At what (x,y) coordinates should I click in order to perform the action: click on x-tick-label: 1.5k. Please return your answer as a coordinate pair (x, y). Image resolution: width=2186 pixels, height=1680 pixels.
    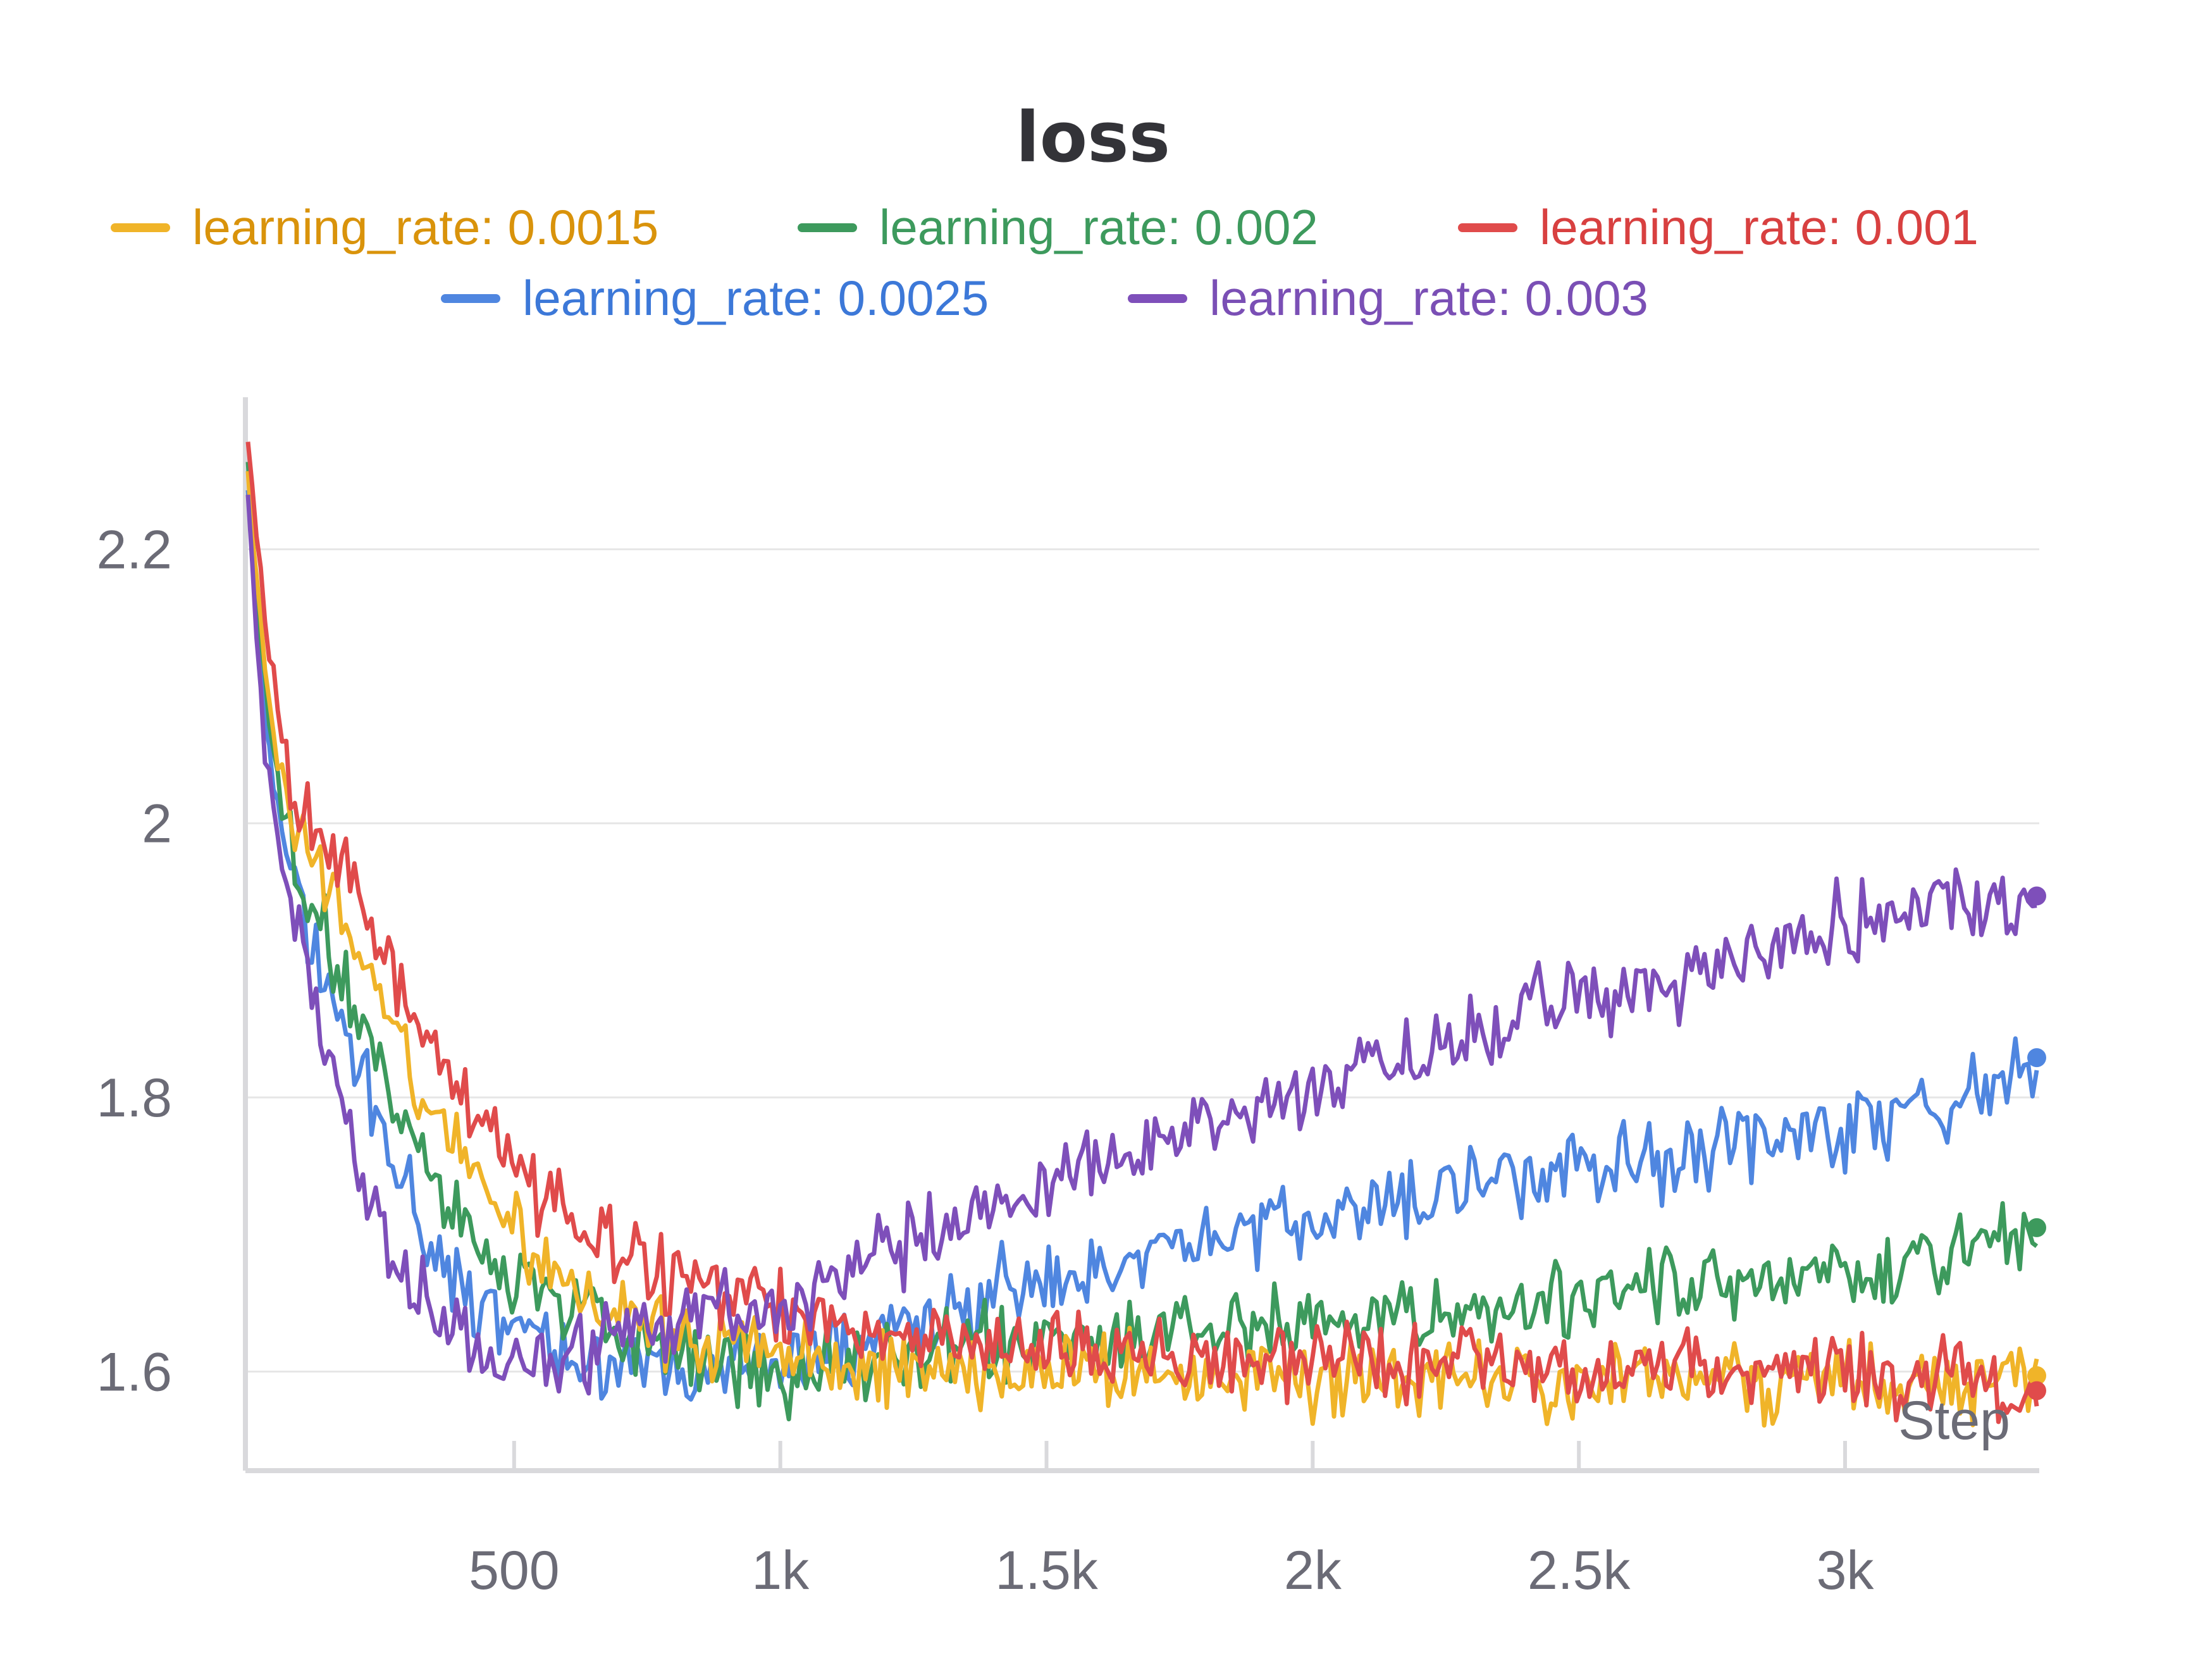
    Looking at the image, I should click on (1047, 1570).